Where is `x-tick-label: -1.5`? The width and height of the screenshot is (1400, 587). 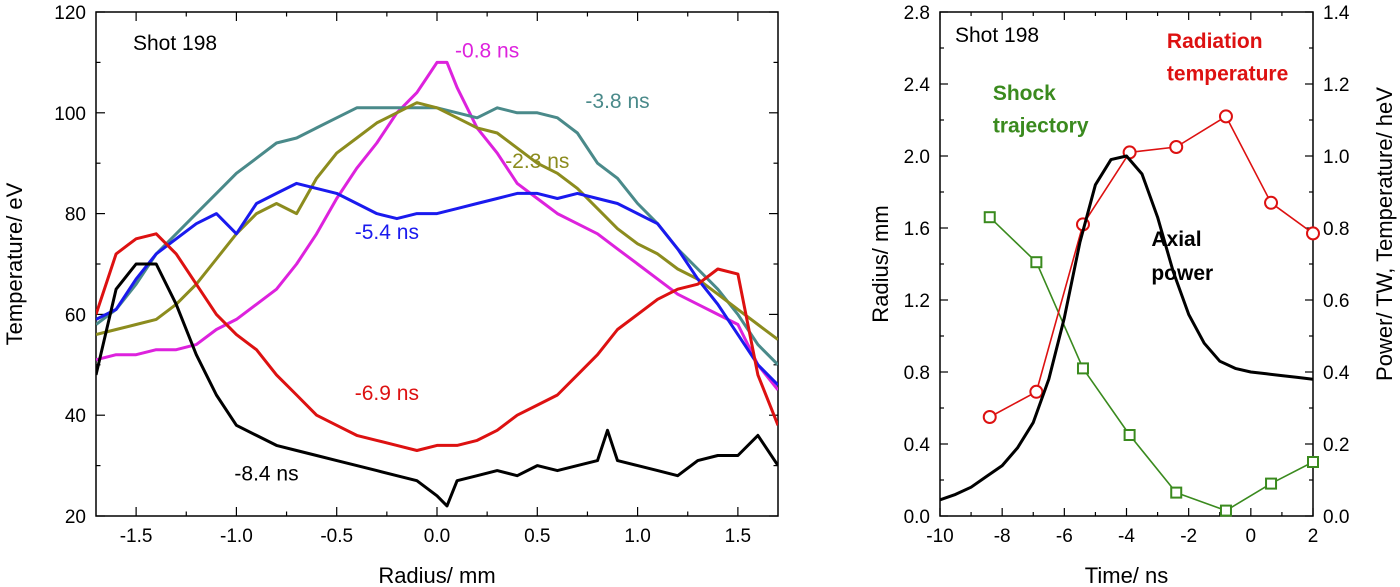
x-tick-label: -1.5 is located at coordinates (136, 536).